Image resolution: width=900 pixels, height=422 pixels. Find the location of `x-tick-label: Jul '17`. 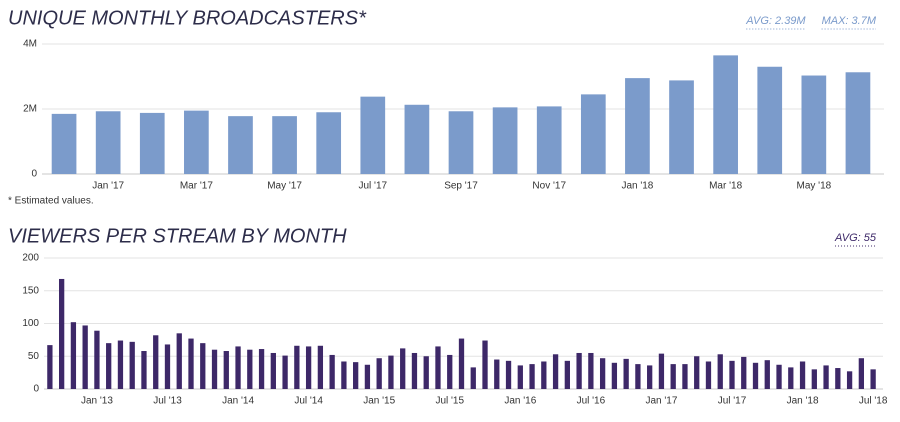

x-tick-label: Jul '17 is located at coordinates (372, 186).